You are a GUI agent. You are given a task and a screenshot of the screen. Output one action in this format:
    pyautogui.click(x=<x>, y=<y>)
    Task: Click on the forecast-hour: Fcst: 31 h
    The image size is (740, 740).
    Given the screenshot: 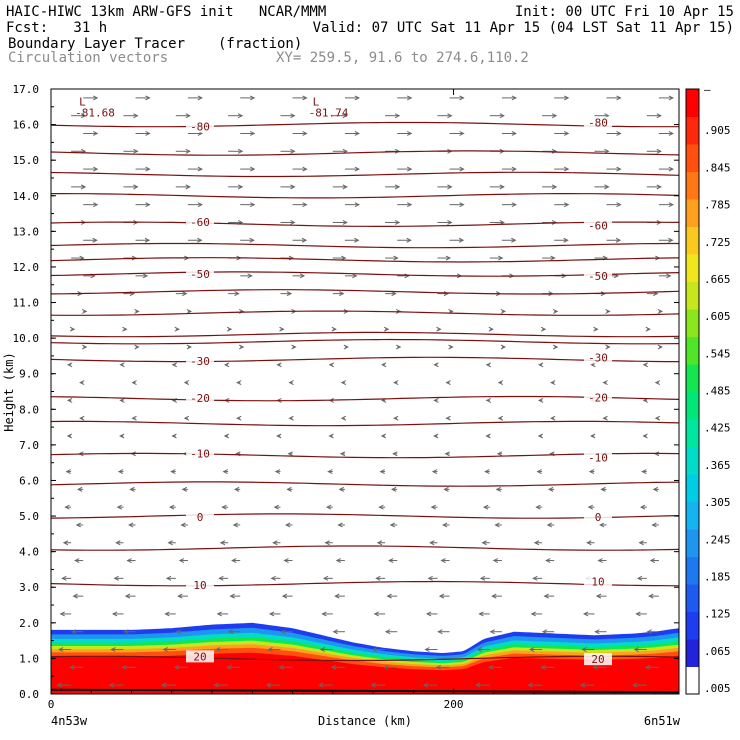 What is the action you would take?
    pyautogui.click(x=57, y=28)
    